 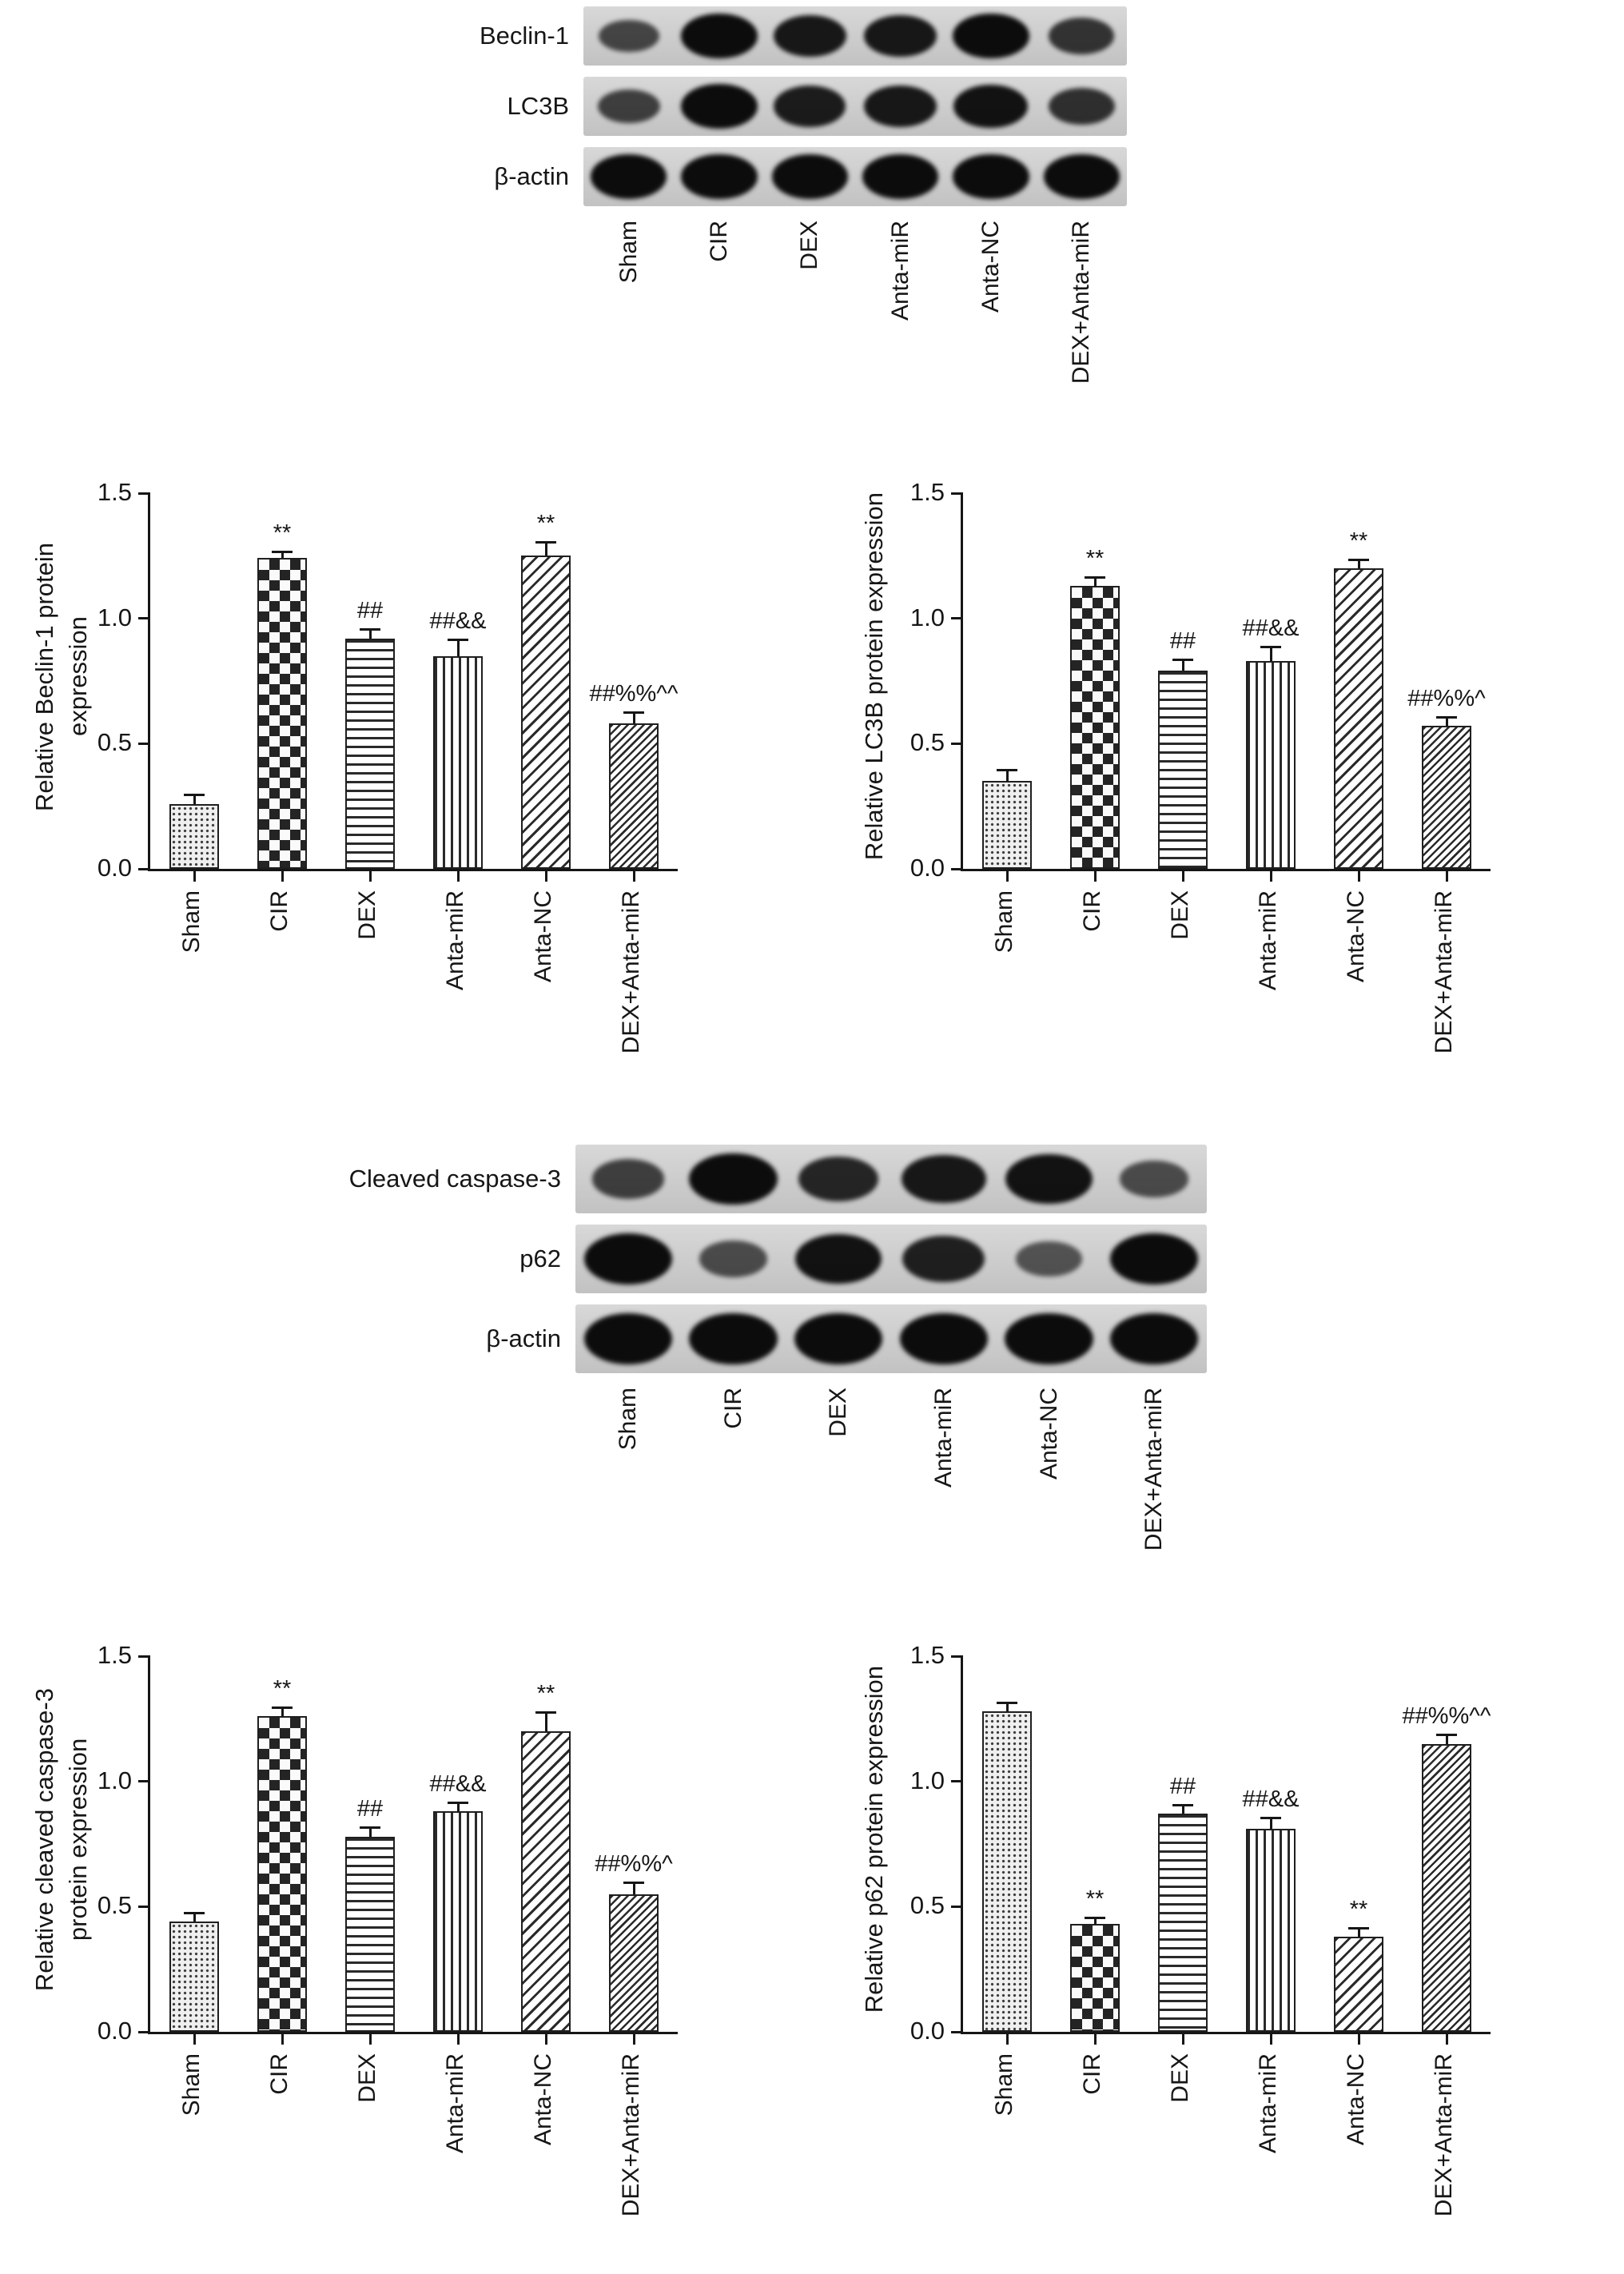 I want to click on x-category-label: CIR, so click(x=1092, y=911).